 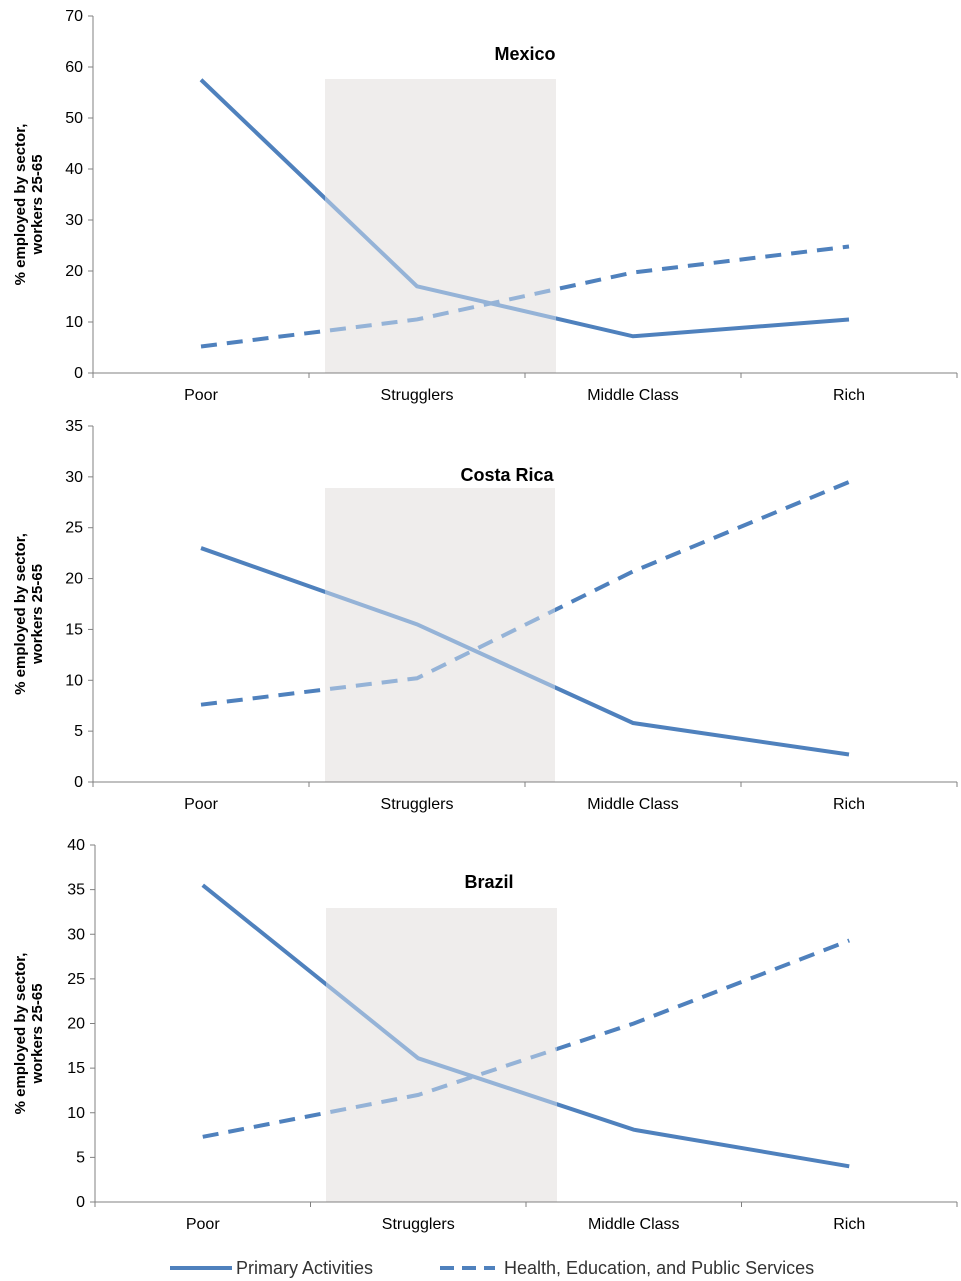 What do you see at coordinates (304, 1268) in the screenshot?
I see `legend-label: Primary Activities` at bounding box center [304, 1268].